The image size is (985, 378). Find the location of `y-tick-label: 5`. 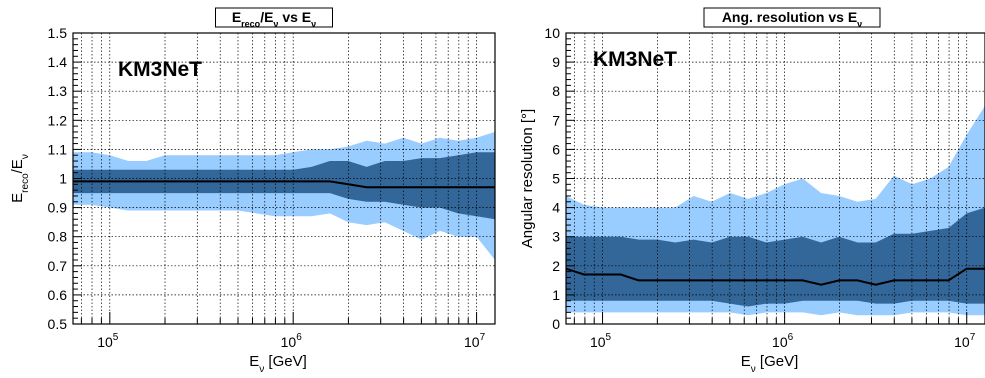

y-tick-label: 5 is located at coordinates (556, 179).